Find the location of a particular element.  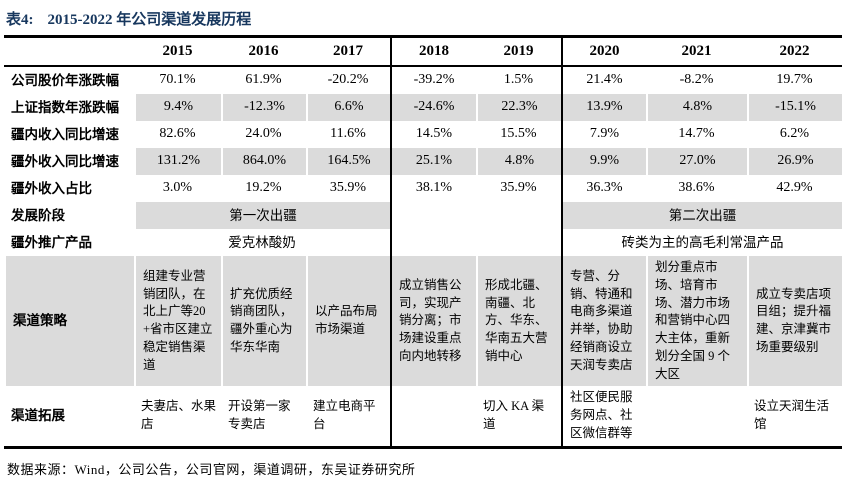

value-cell: 7.9% is located at coordinates (603, 134).